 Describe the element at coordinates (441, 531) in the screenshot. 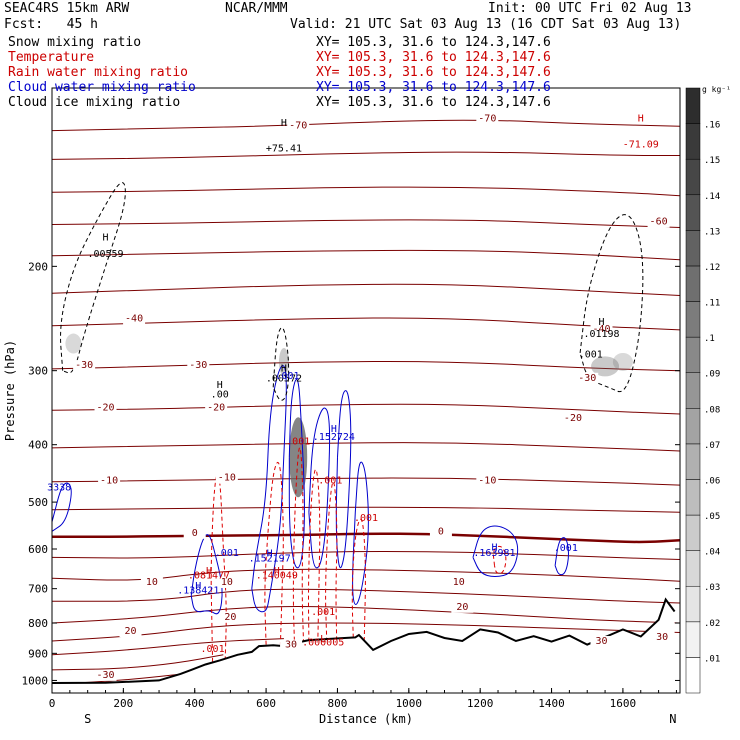

I see `temperature-label: 0` at that location.